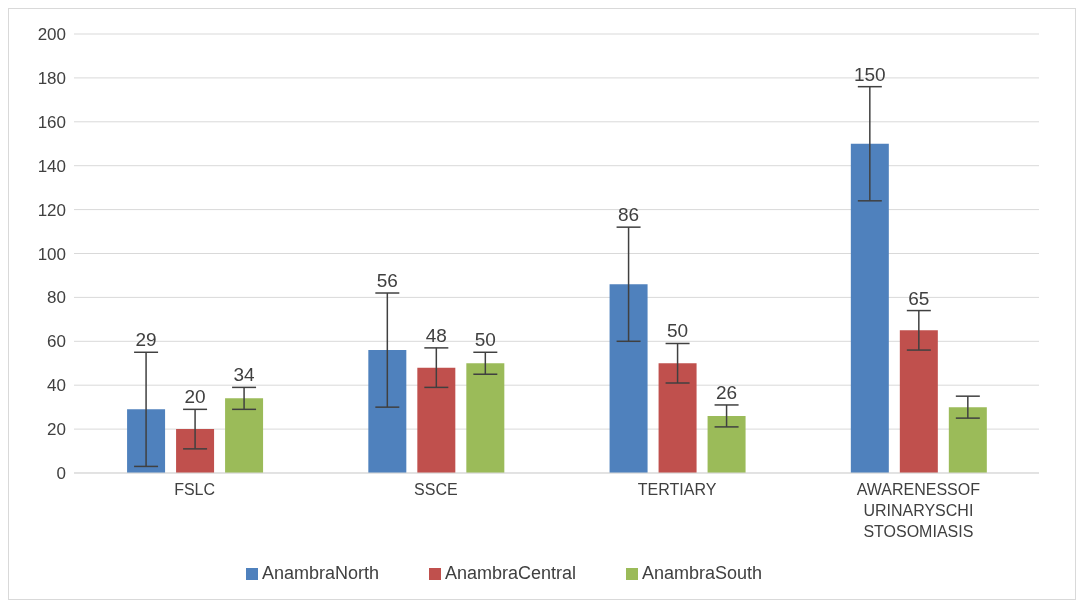 The width and height of the screenshot is (1082, 604). I want to click on x-tick-label: FSLC, so click(195, 489).